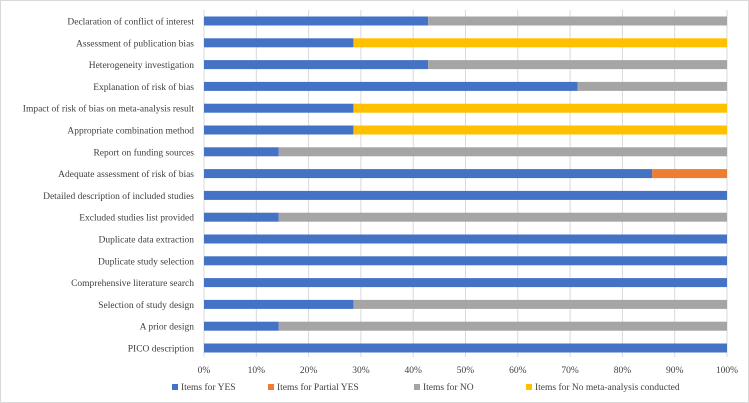 Image resolution: width=749 pixels, height=403 pixels. What do you see at coordinates (126, 174) in the screenshot?
I see `category-label: Adequate assessment of risk of bias` at bounding box center [126, 174].